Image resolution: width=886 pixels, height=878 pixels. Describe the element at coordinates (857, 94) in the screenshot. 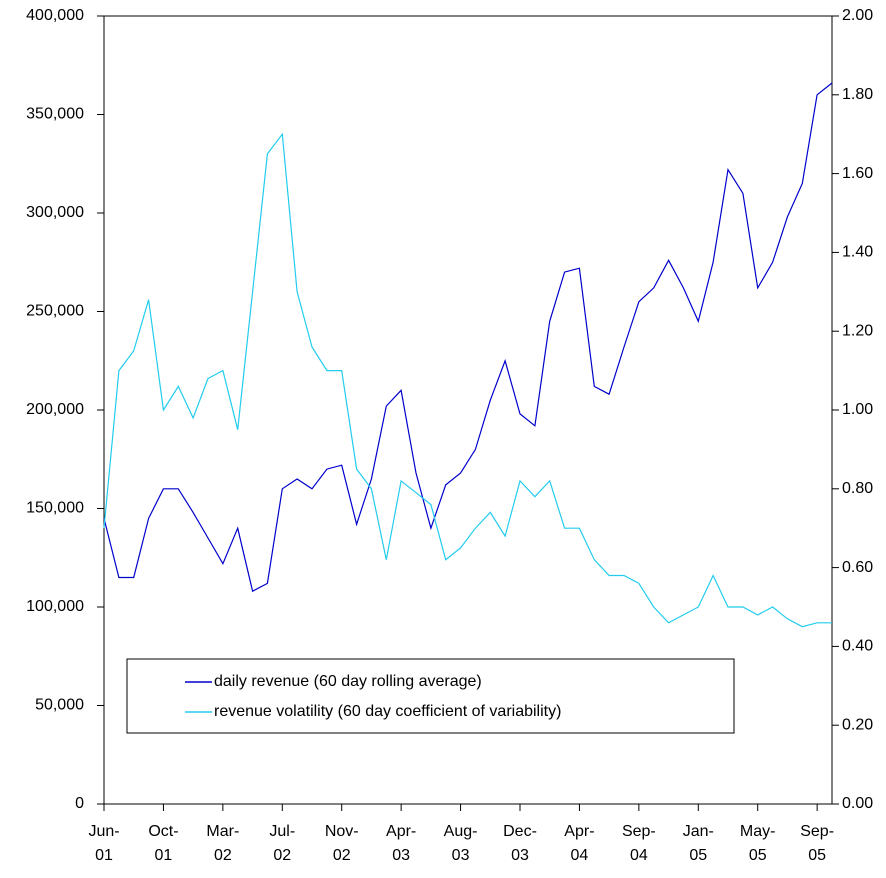

I see `y2-tick-label: 1.80` at that location.